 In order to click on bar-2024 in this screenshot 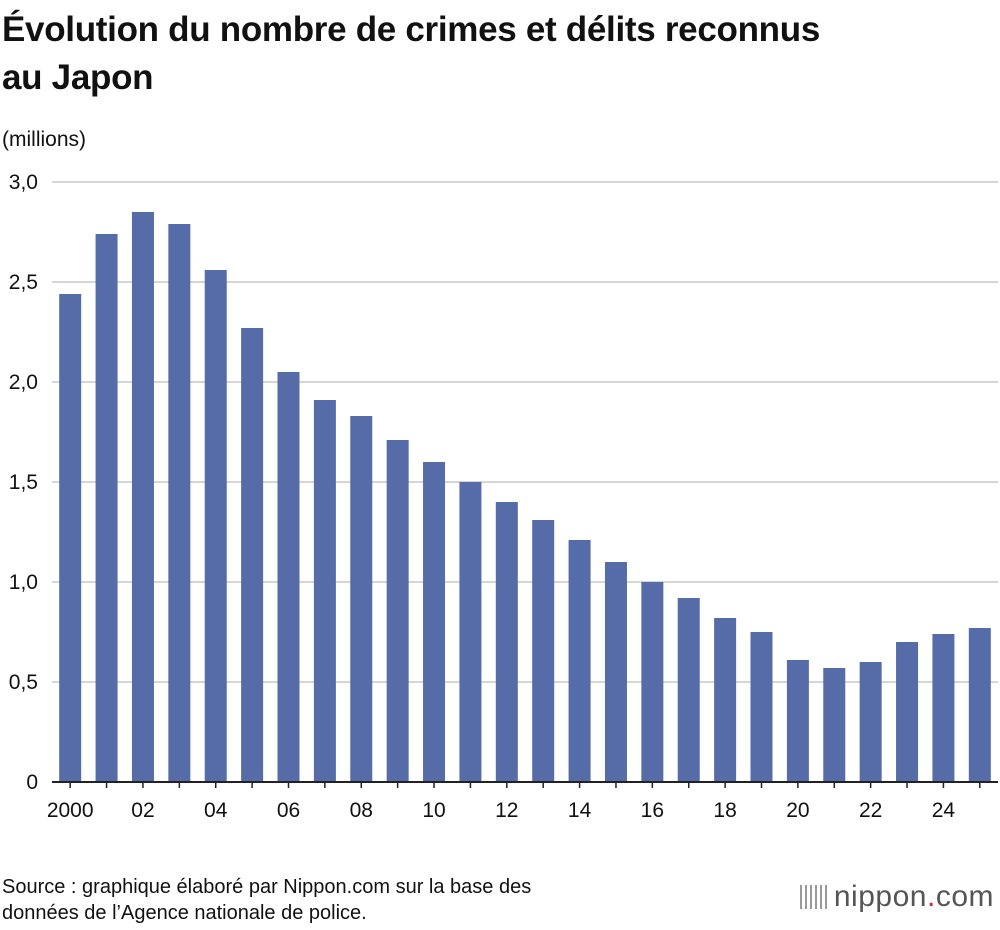, I will do `click(943, 708)`.